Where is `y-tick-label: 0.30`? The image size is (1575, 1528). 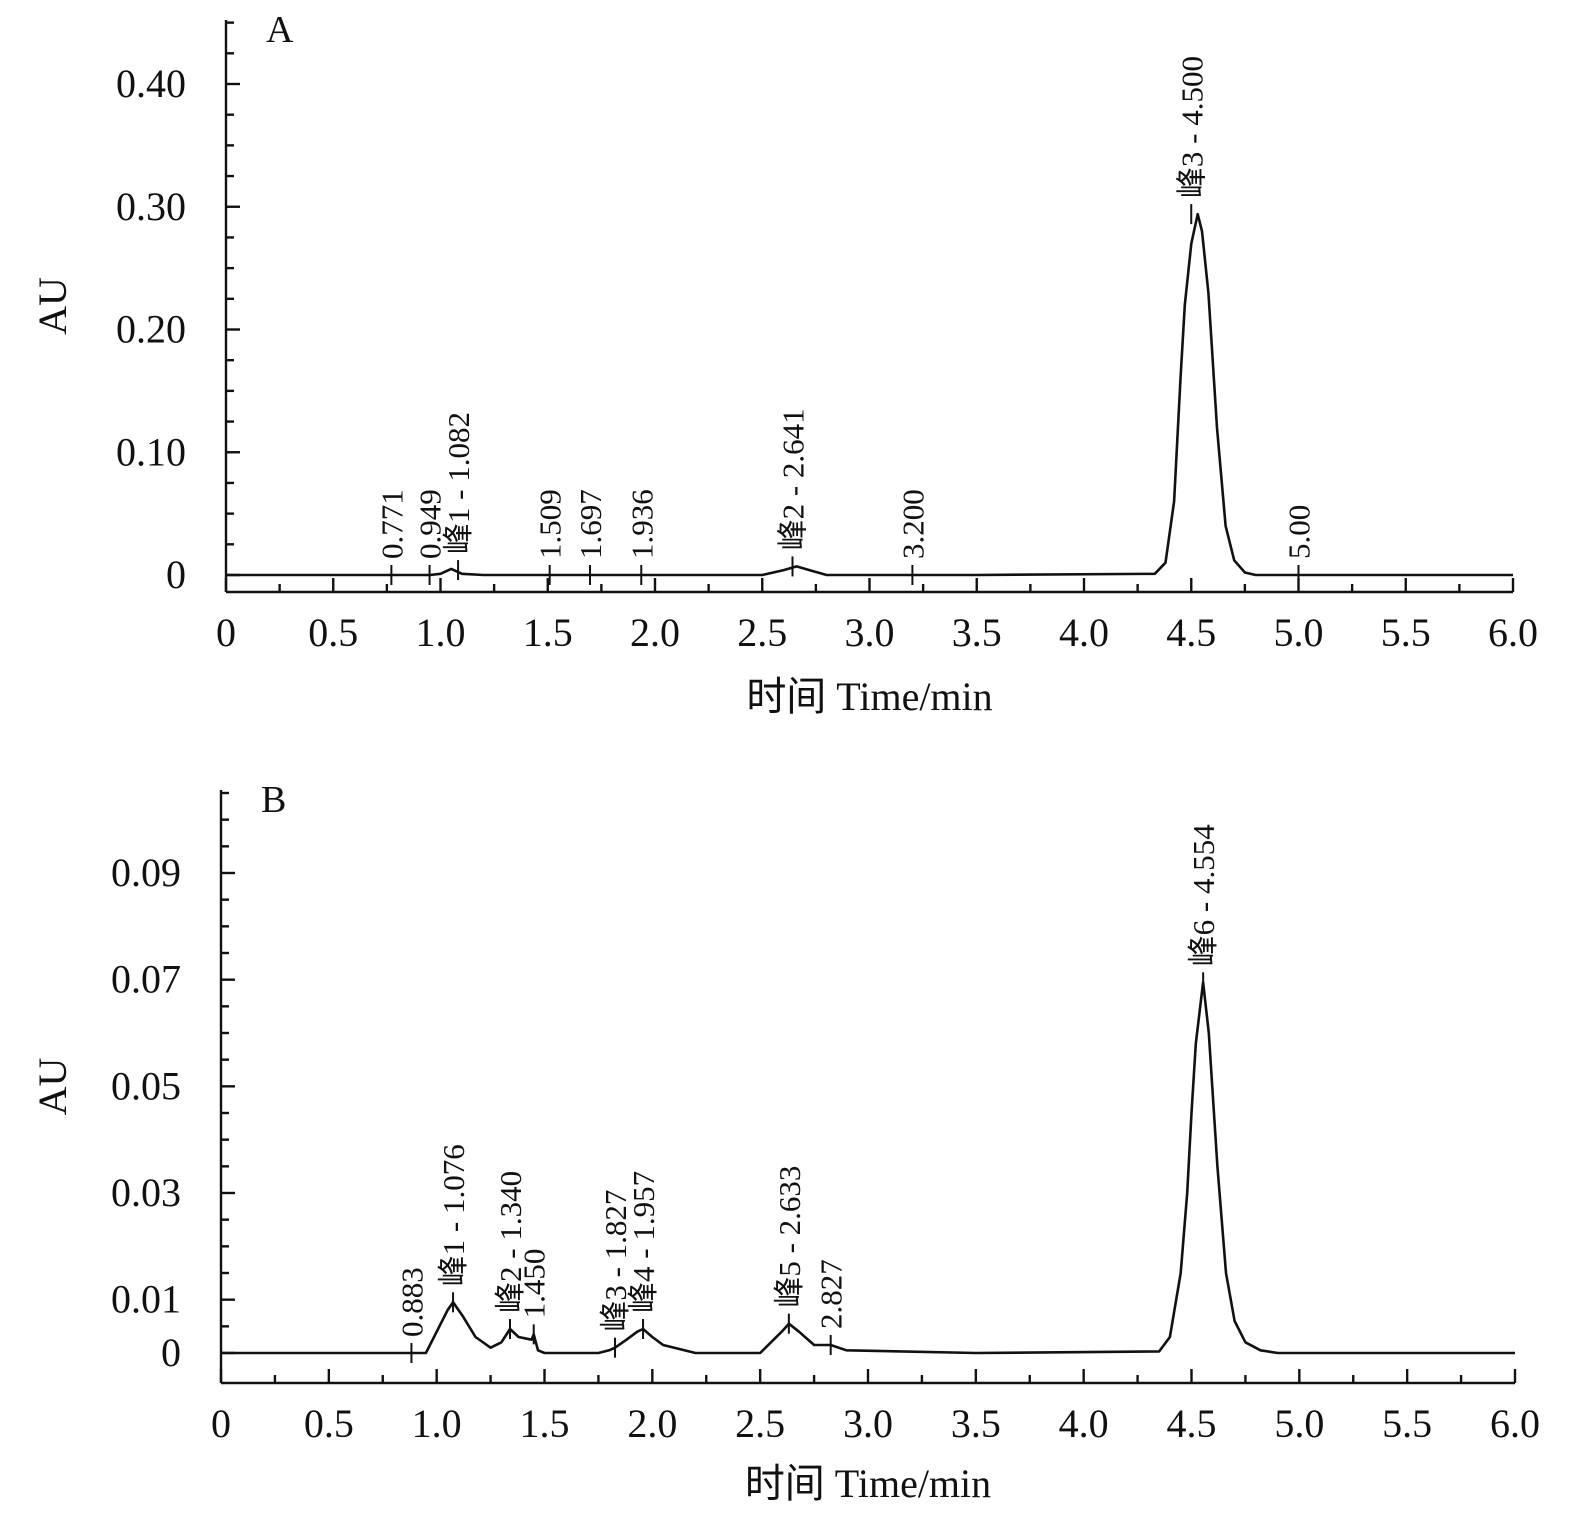
y-tick-label: 0.30 is located at coordinates (151, 206).